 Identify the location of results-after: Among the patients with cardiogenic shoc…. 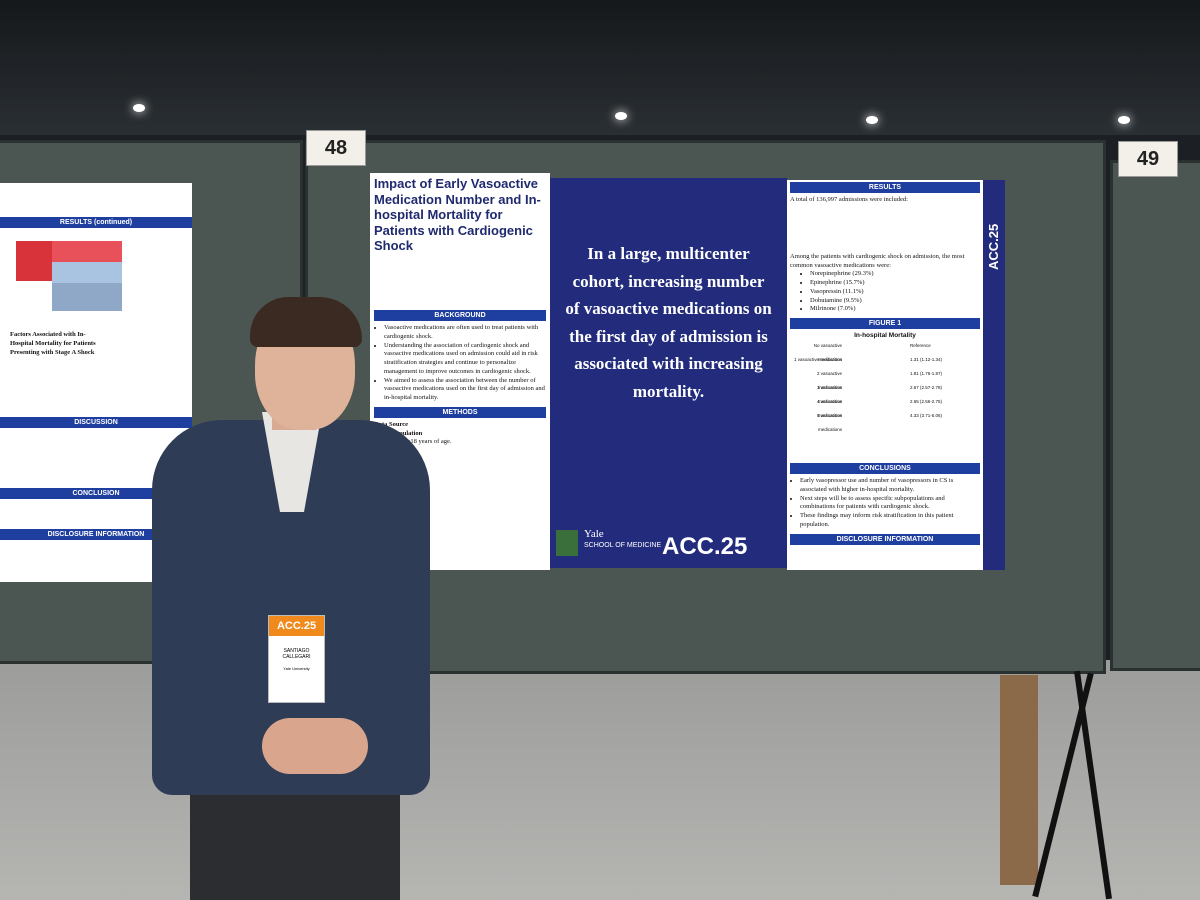
(877, 260).